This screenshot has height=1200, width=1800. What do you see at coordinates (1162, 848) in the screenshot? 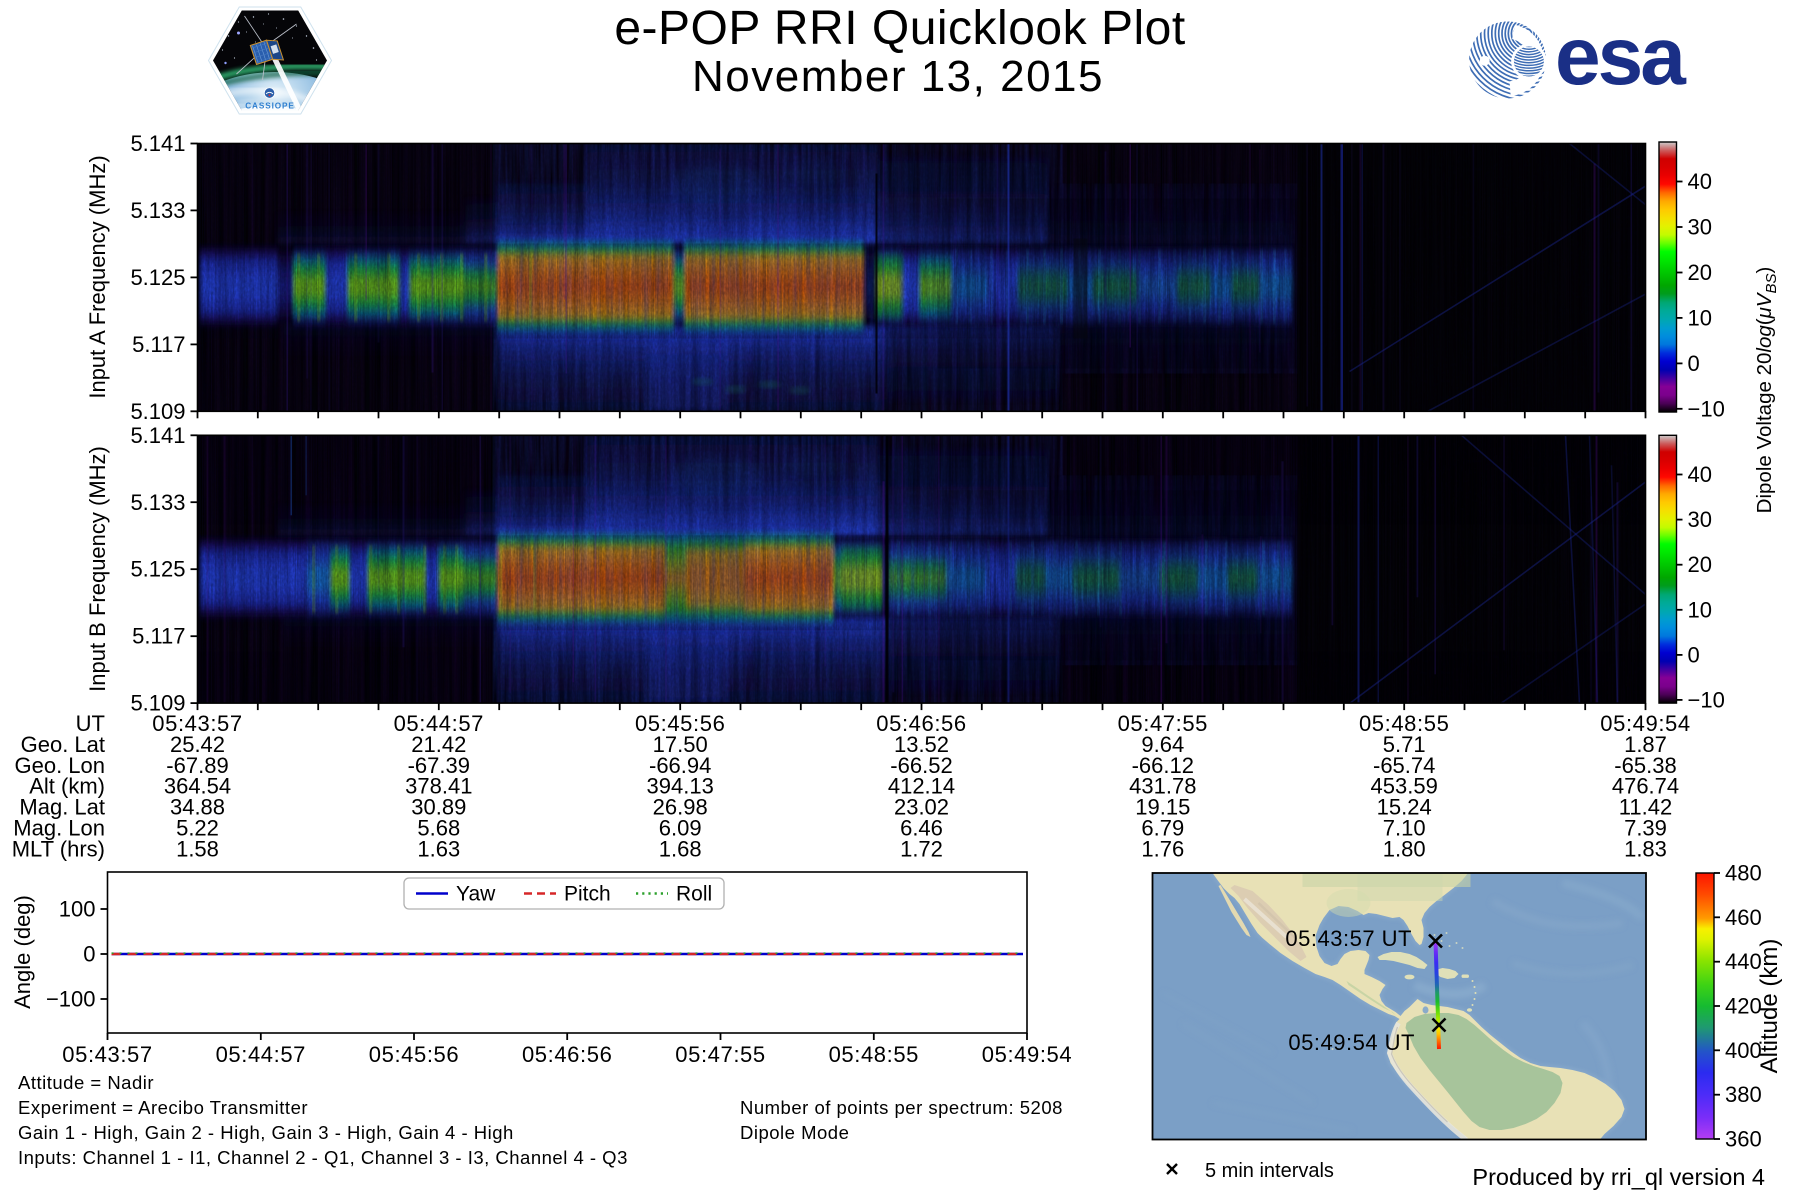
I see `svg-text: 1.76` at bounding box center [1162, 848].